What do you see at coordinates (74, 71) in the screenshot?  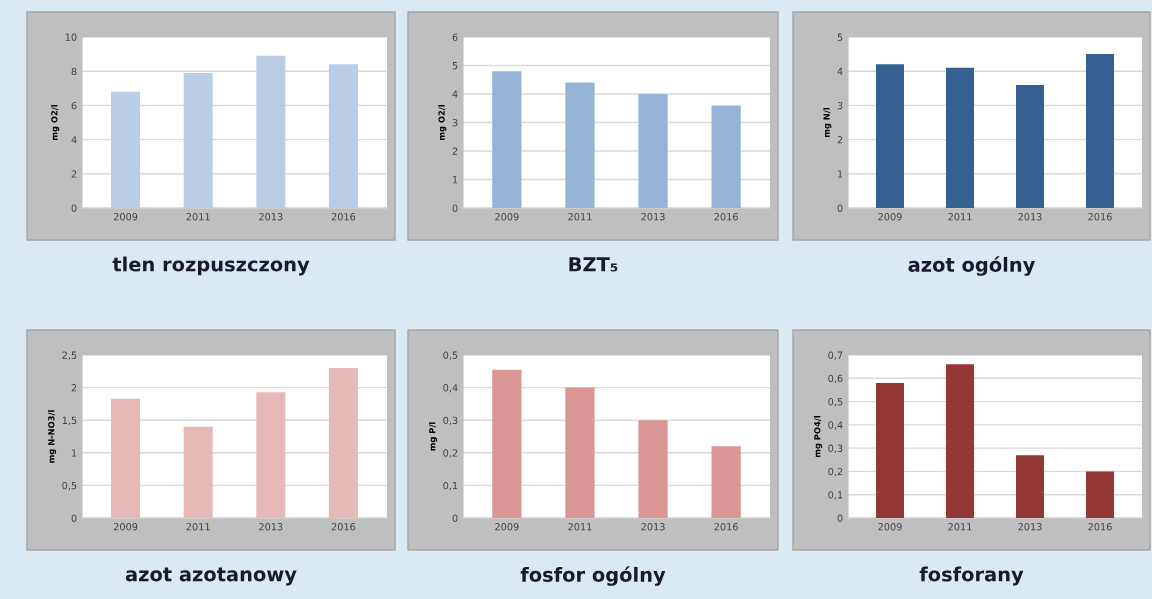 I see `y-tick-label: 8` at bounding box center [74, 71].